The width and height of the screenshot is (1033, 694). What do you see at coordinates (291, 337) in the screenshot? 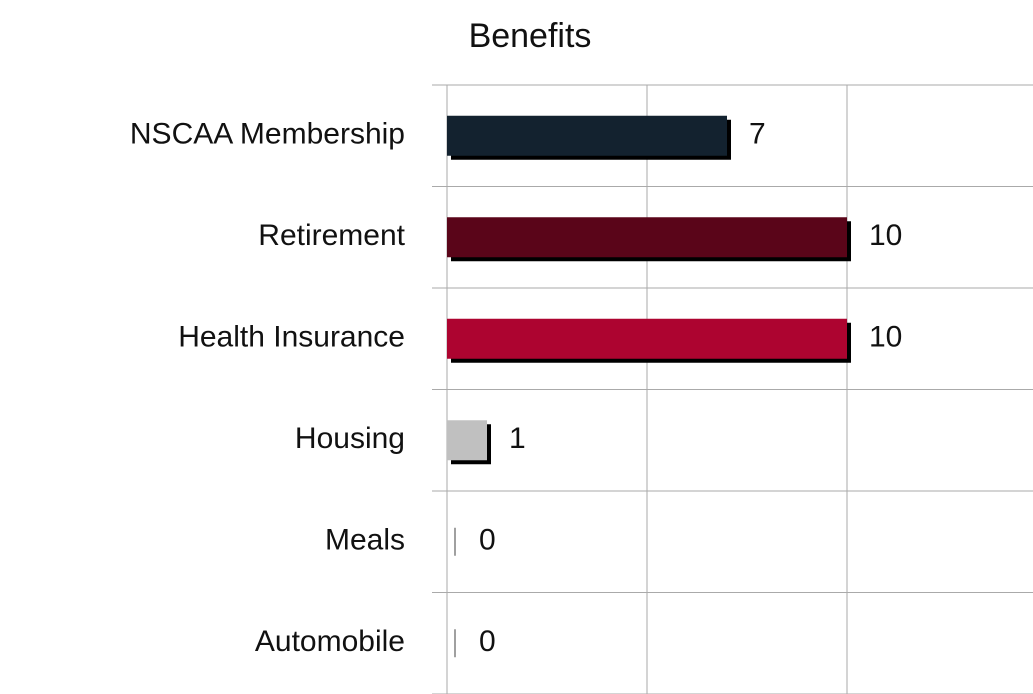
I see `y-tick-label: Health Insurance` at bounding box center [291, 337].